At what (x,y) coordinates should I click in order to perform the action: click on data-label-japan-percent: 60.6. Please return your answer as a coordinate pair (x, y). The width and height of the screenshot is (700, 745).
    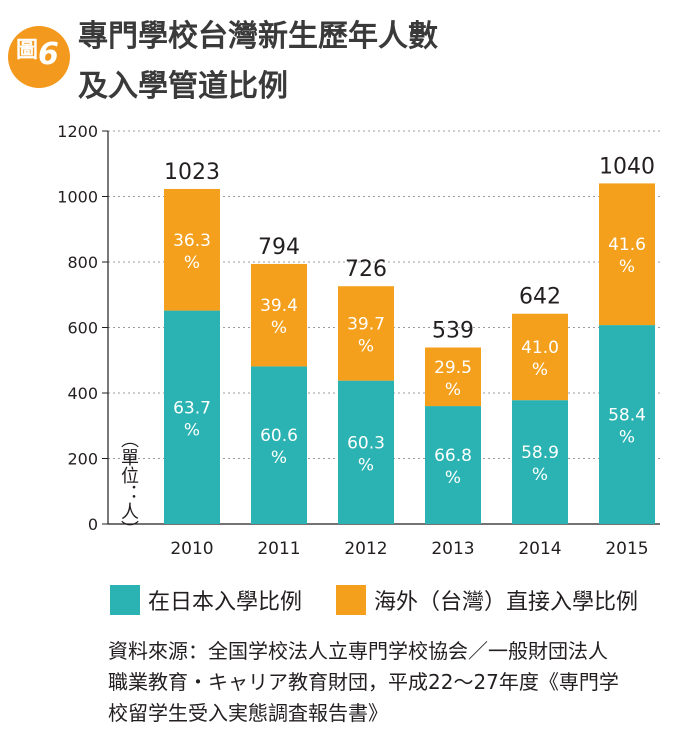
    Looking at the image, I should click on (279, 436).